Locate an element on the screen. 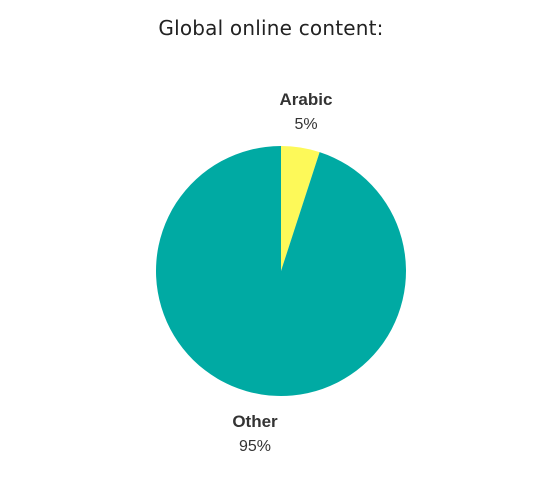 The height and width of the screenshot is (488, 542). slice-value-other: 95% is located at coordinates (255, 446).